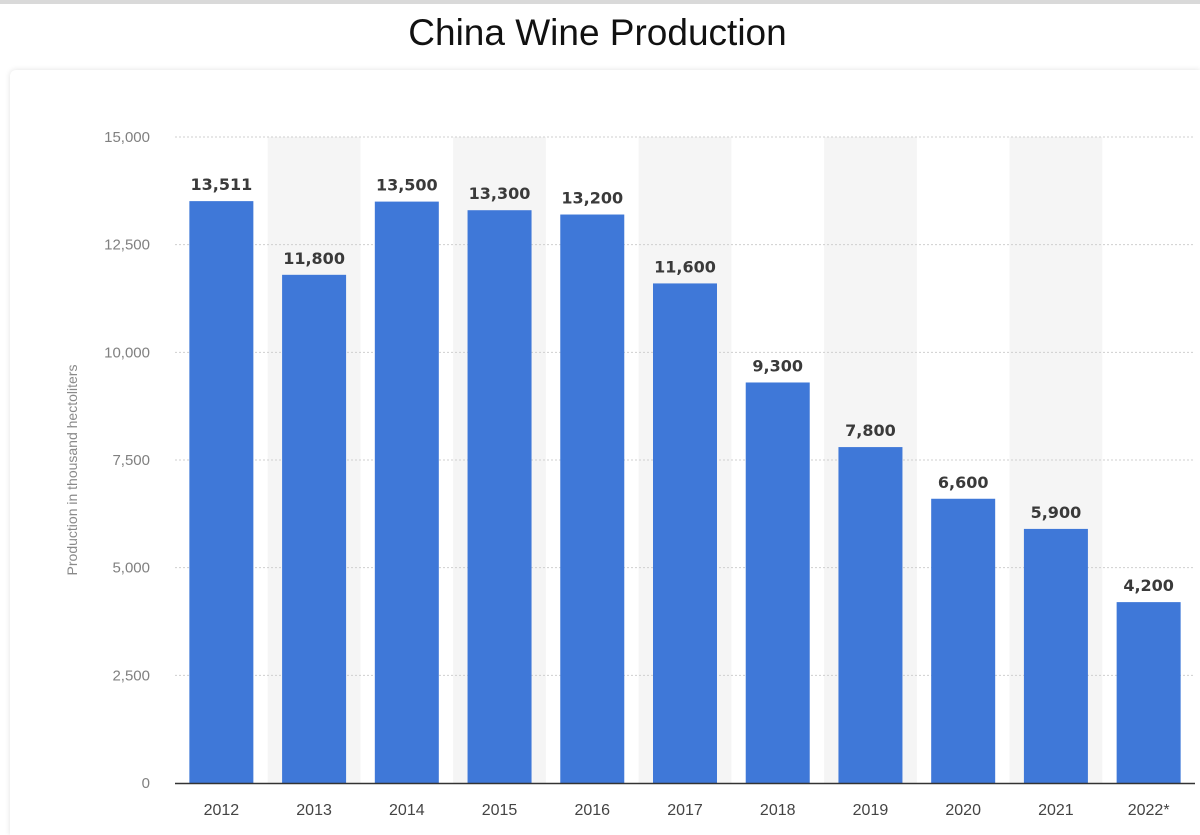  Describe the element at coordinates (127, 137) in the screenshot. I see `y-tick-label: 15,000` at that location.